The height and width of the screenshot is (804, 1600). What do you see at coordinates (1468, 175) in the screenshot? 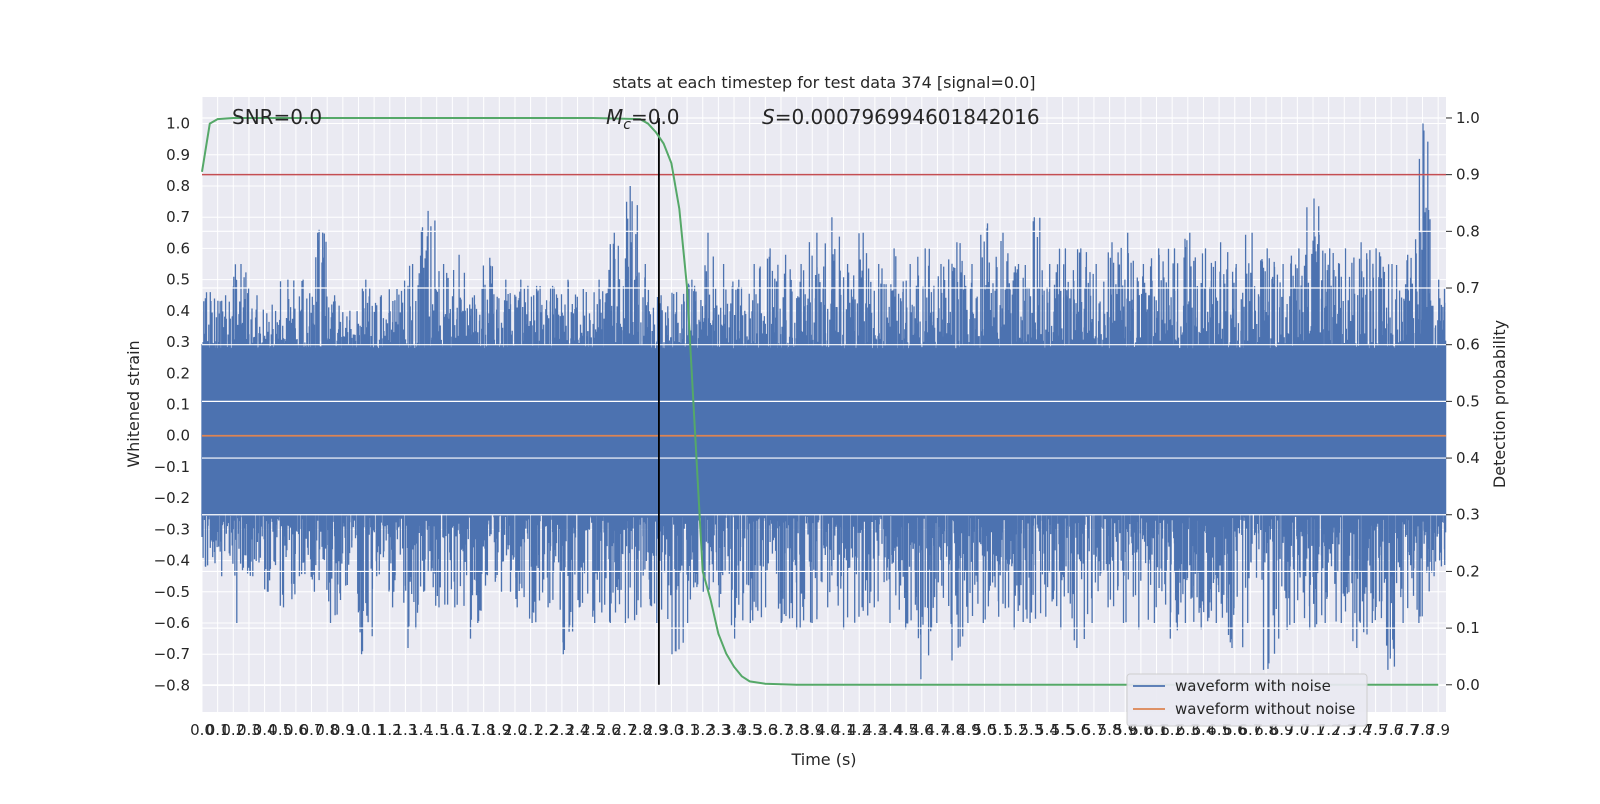
I see `y-tick-label-right: 0.9` at bounding box center [1468, 175].